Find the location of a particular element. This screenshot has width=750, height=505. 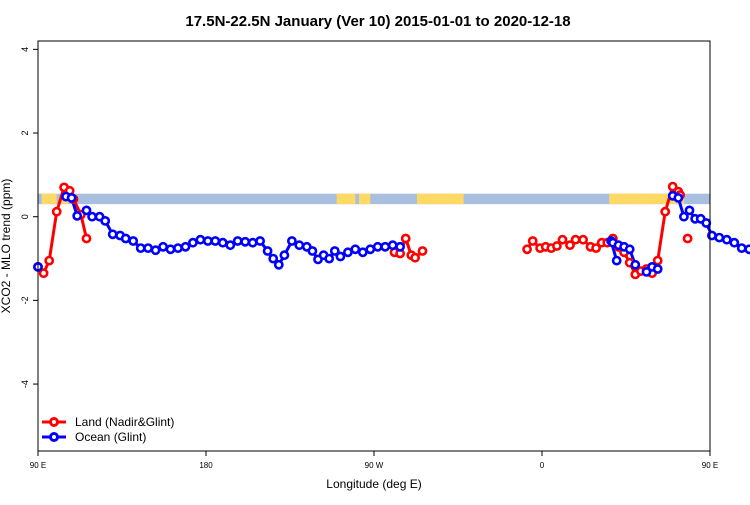

y-tick-label: -2 is located at coordinates (25, 300).